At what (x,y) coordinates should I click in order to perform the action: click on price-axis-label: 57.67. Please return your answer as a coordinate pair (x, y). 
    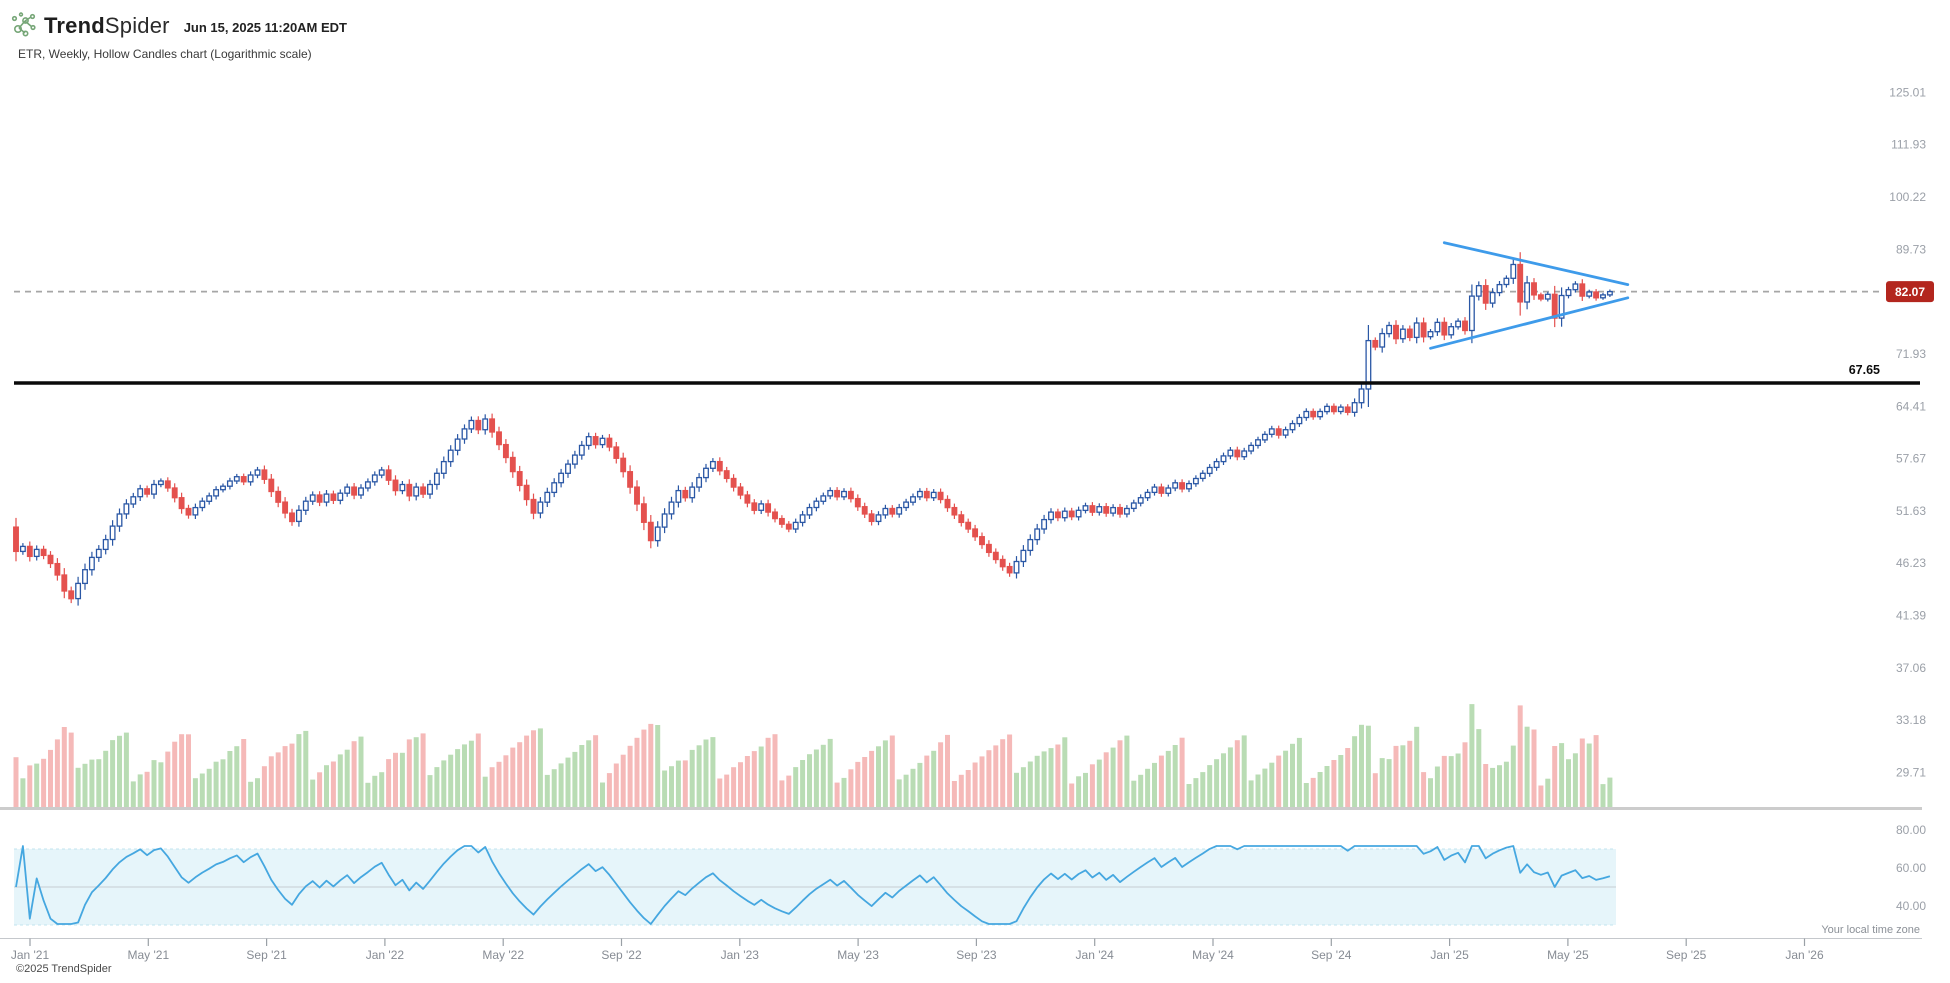
    Looking at the image, I should click on (1911, 459).